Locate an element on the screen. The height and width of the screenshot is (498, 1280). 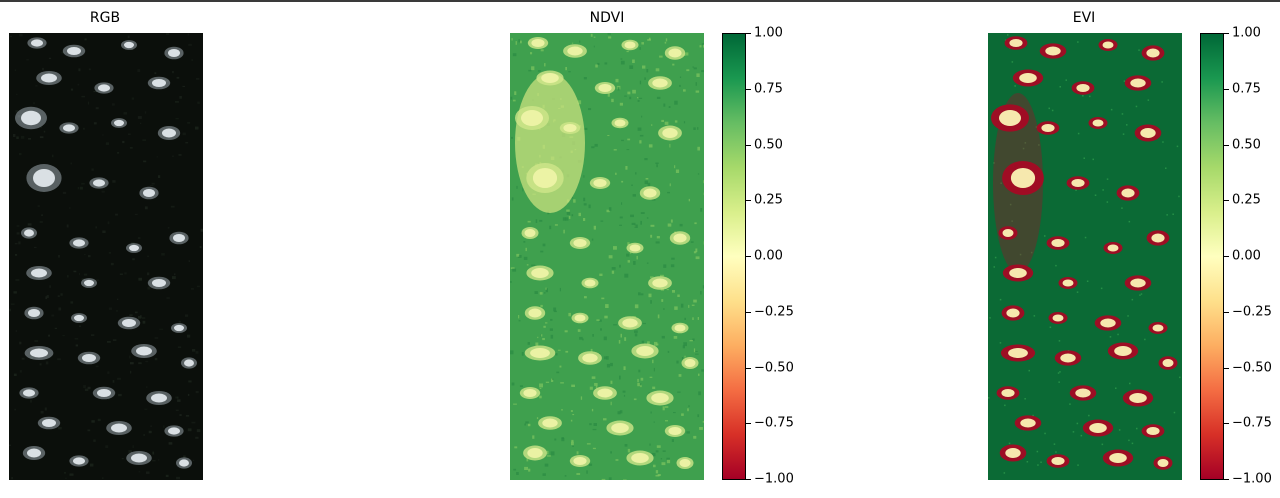
evi-colorbar-tick-label: 0.75 is located at coordinates (1246, 89).